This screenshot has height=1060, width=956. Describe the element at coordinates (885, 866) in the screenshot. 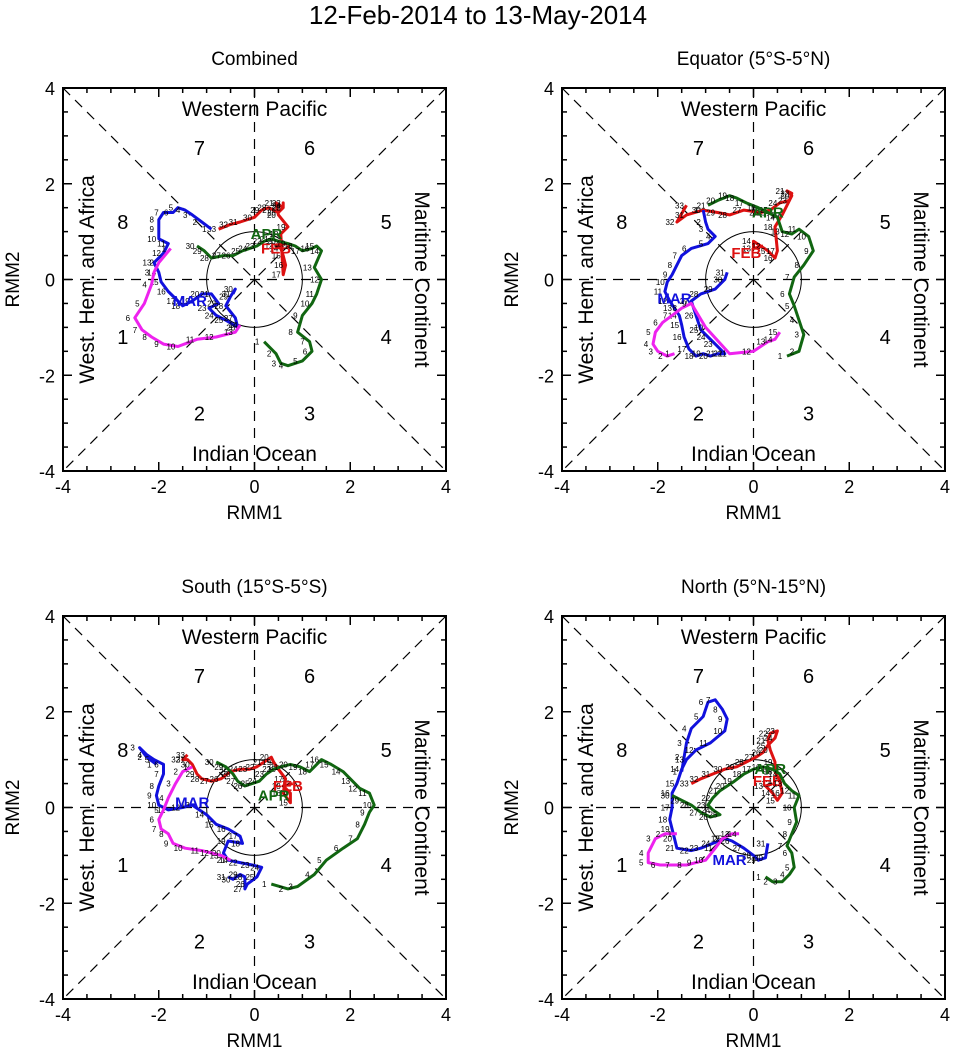

I see `phase-number-4: 4` at that location.